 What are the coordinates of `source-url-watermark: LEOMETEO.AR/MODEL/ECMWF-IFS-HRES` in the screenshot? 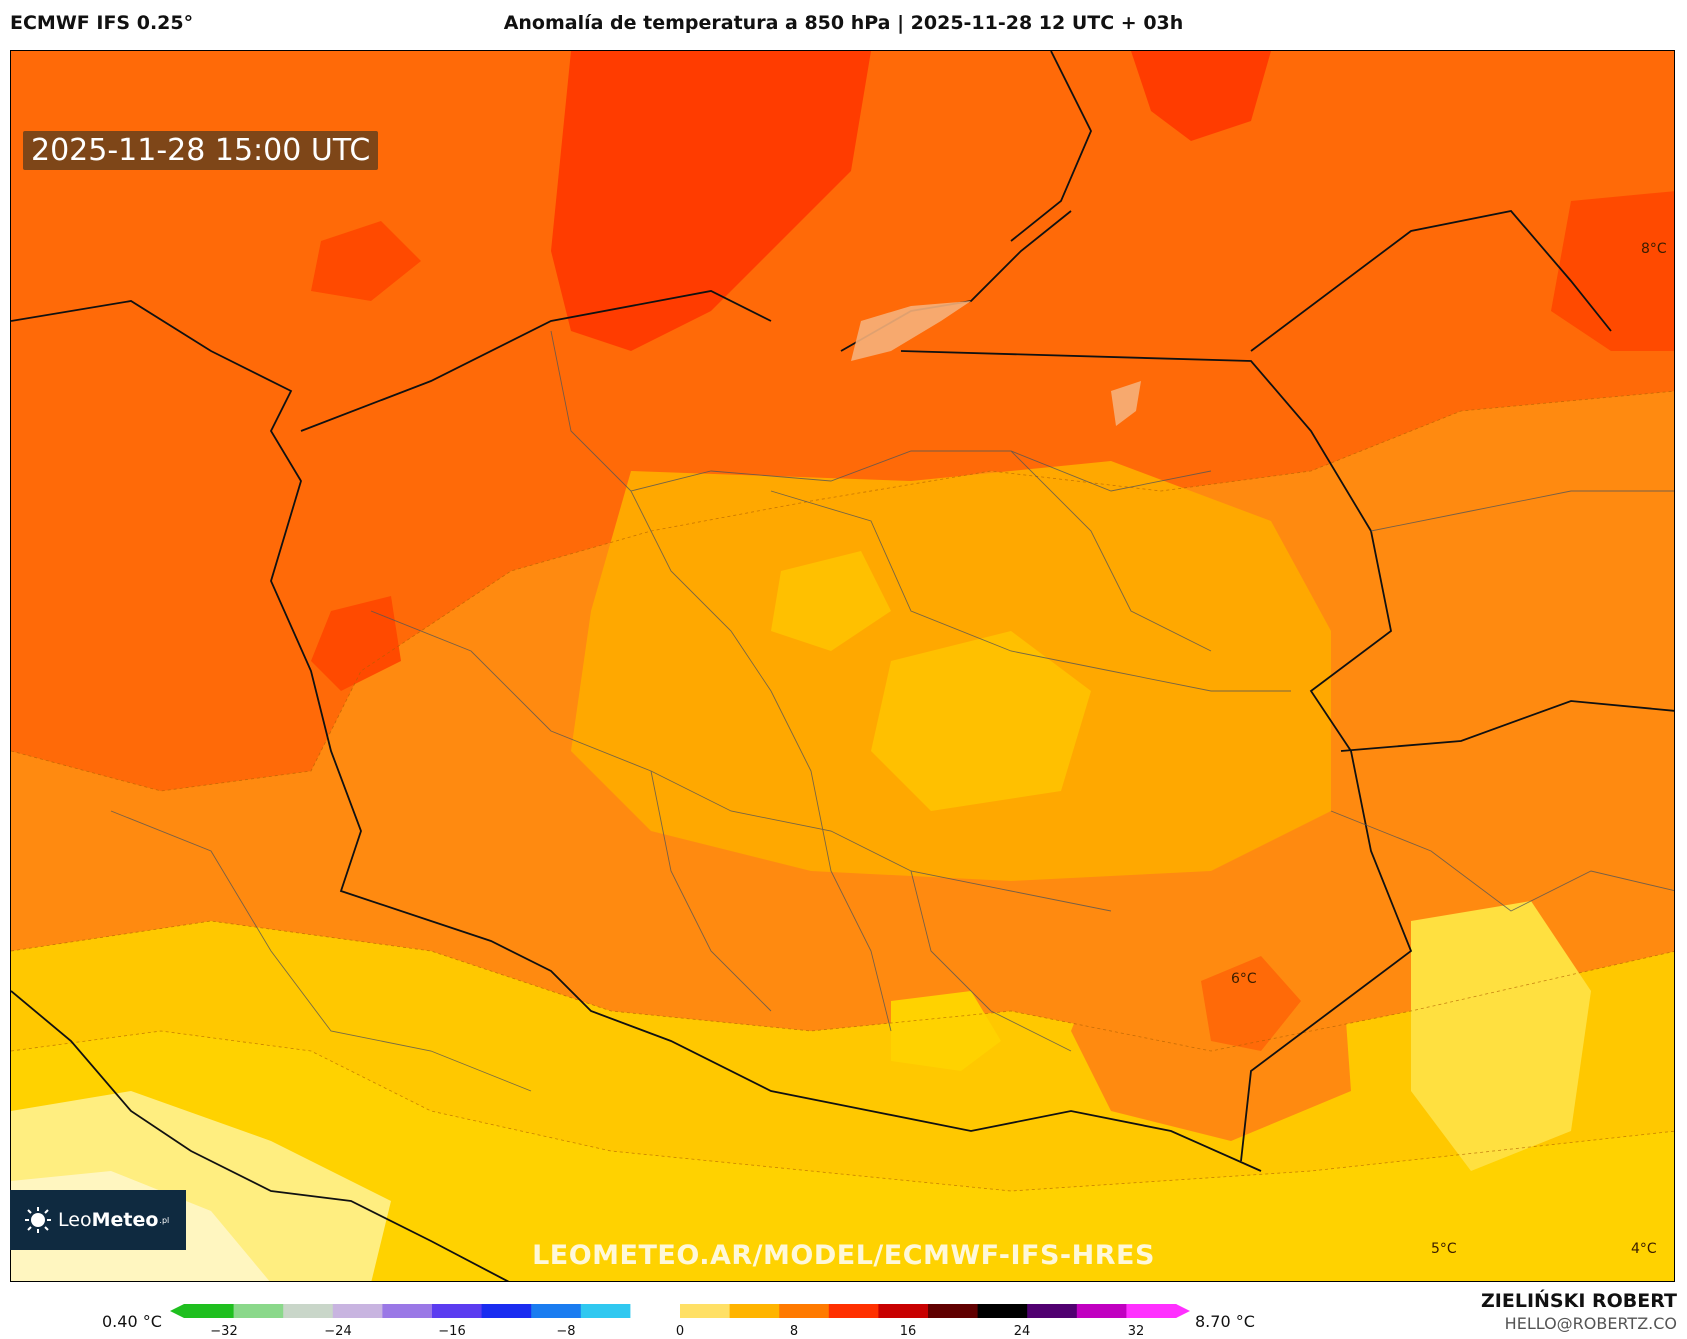 It's located at (843, 1255).